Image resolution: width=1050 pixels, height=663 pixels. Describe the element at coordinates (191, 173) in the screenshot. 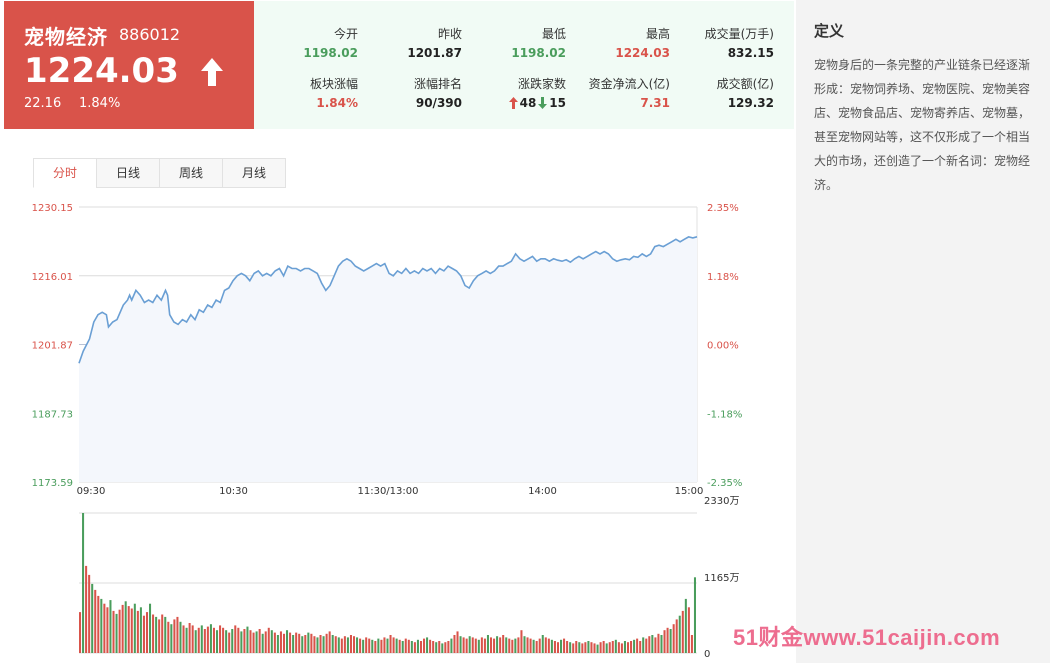

I see `tab-weekly: 周线` at that location.